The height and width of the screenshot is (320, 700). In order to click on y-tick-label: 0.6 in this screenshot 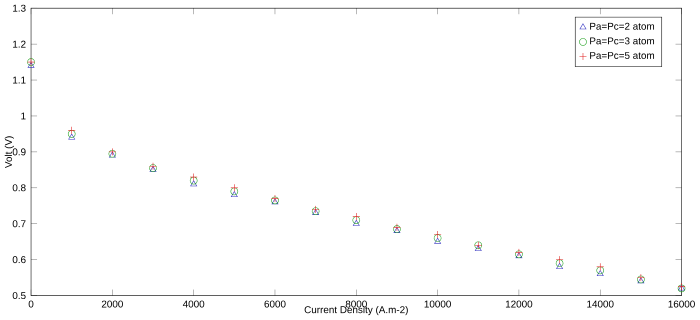, I will do `click(19, 260)`.